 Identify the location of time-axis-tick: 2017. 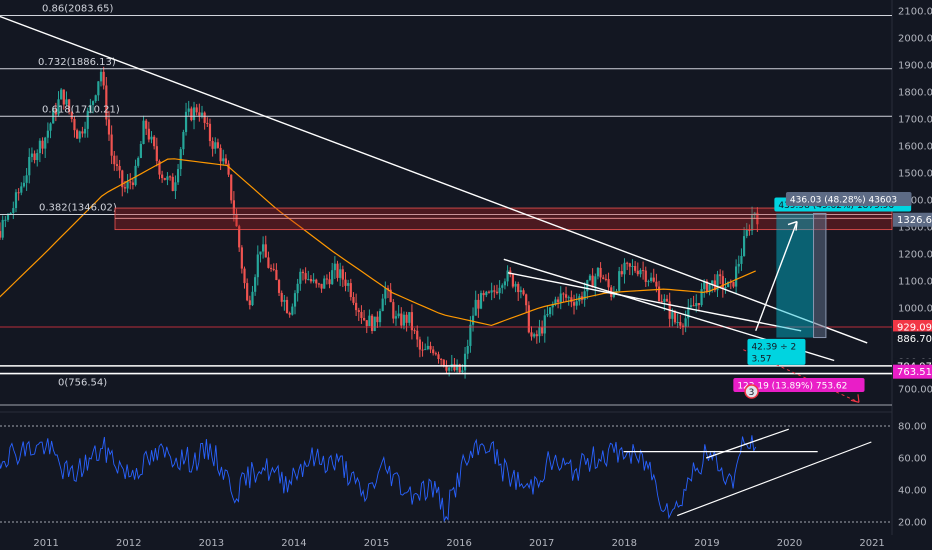
(541, 543).